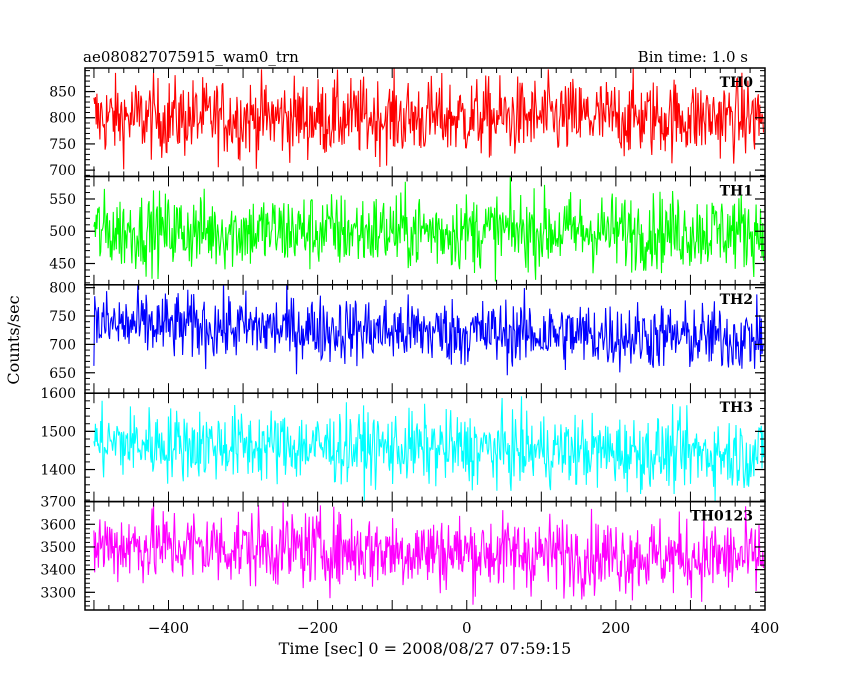 Image resolution: width=850 pixels, height=680 pixels. What do you see at coordinates (721, 517) in the screenshot?
I see `panel-label: TH0123` at bounding box center [721, 517].